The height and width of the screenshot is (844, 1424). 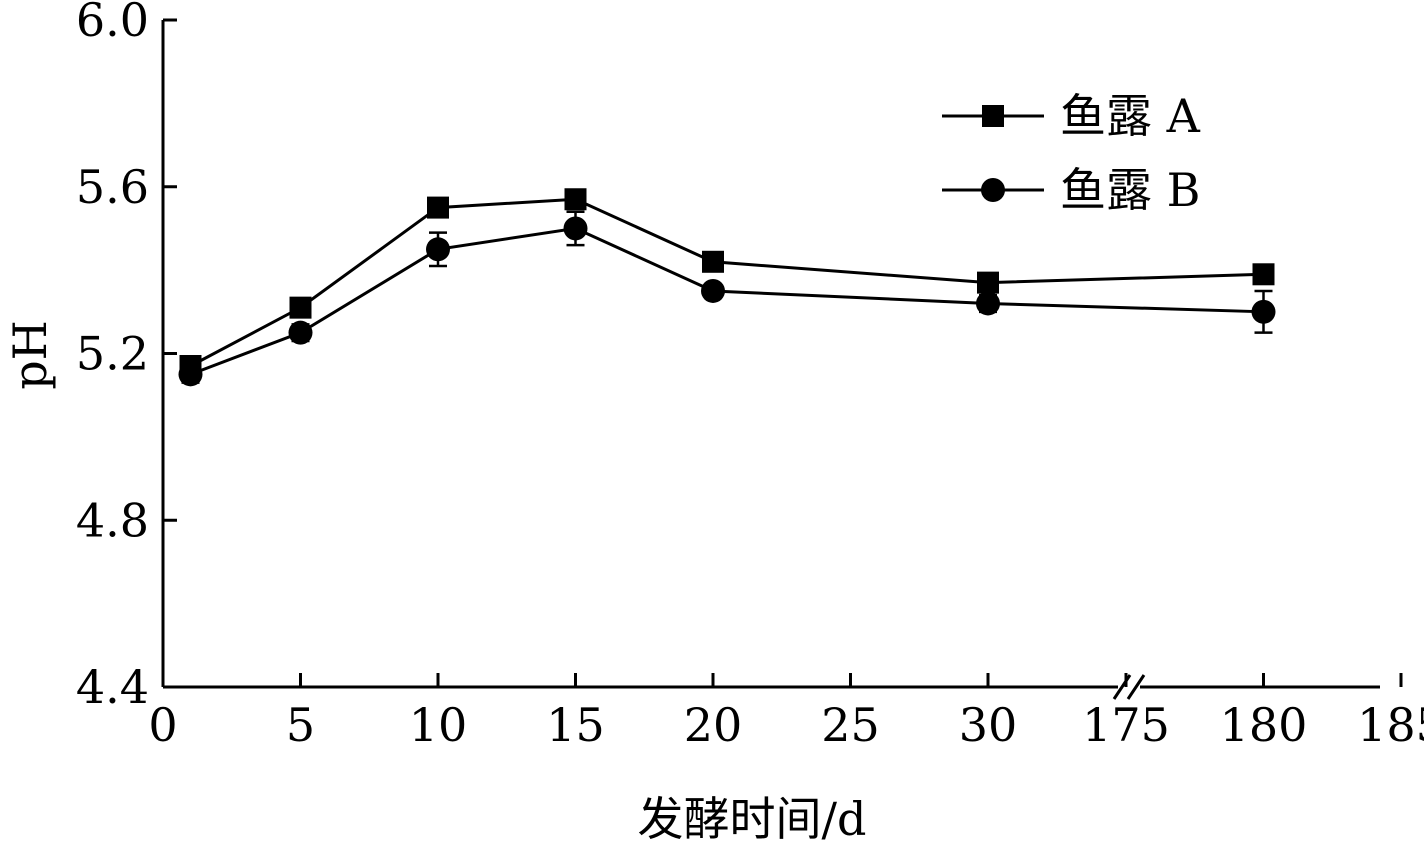 What do you see at coordinates (786, 712) in the screenshot?
I see `x-ticks: 0 5 10 15 20 25 30 175 180 185` at bounding box center [786, 712].